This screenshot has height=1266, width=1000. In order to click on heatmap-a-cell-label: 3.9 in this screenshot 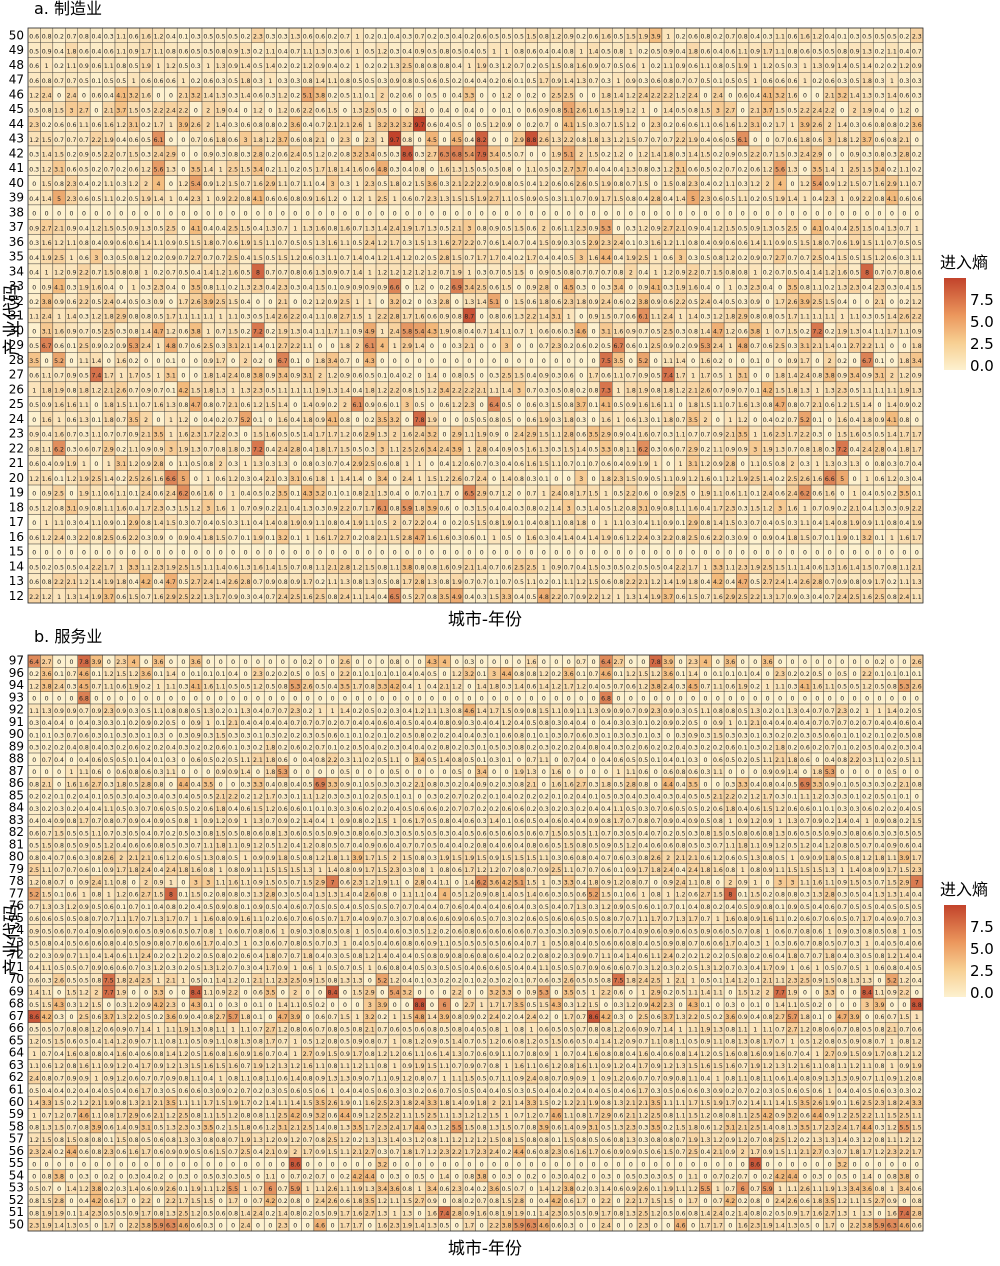, I will do `click(183, 125)`.